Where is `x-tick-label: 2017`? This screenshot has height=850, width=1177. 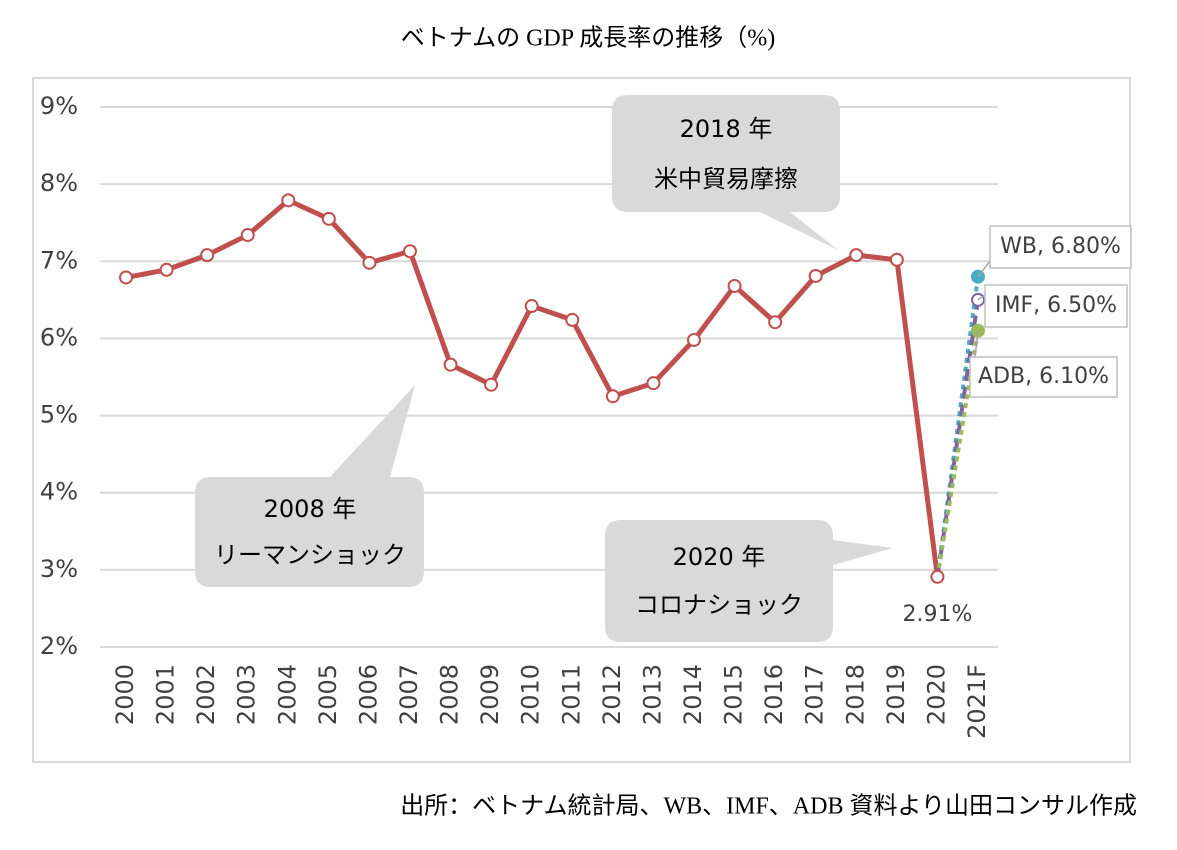 x-tick-label: 2017 is located at coordinates (815, 694).